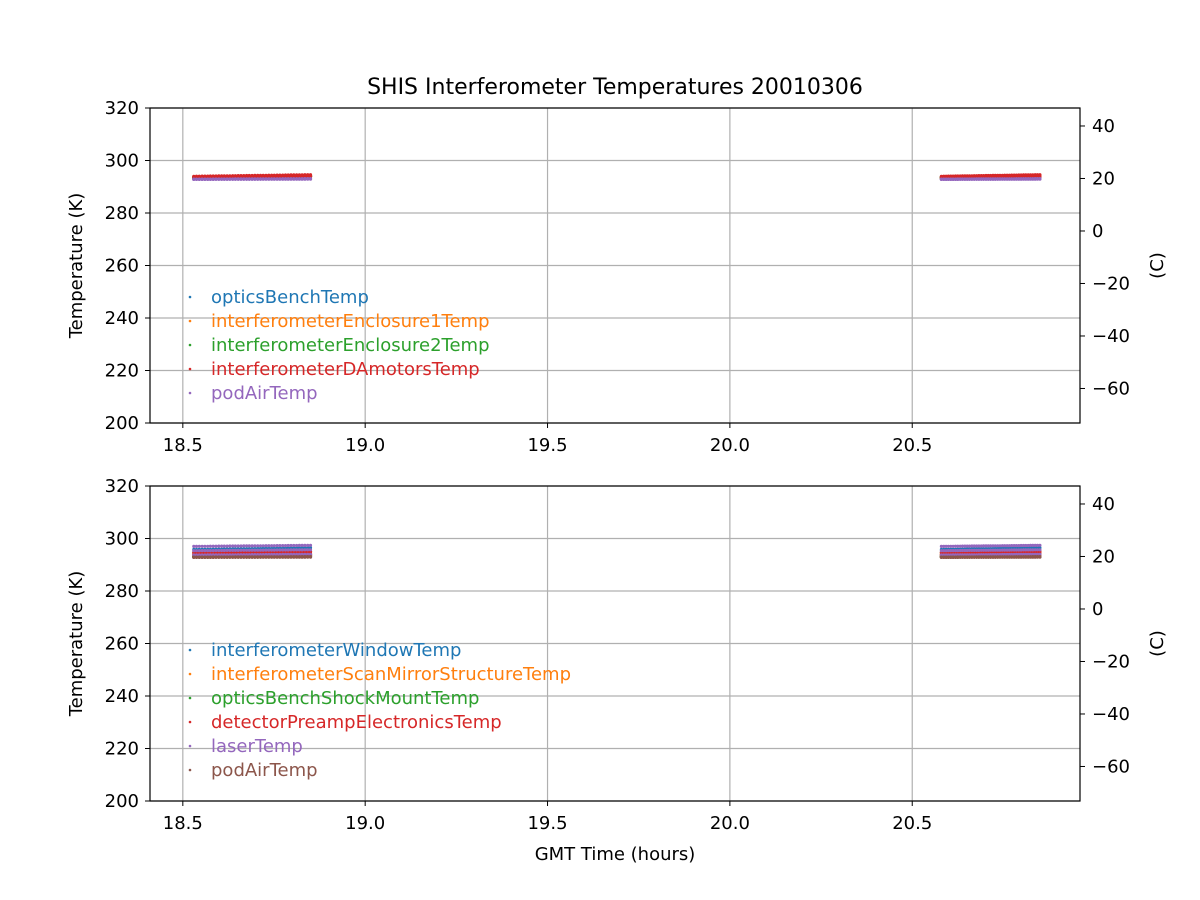 The image size is (1200, 900). Describe the element at coordinates (1157, 643) in the screenshot. I see `y2-axis-label: (C)` at that location.